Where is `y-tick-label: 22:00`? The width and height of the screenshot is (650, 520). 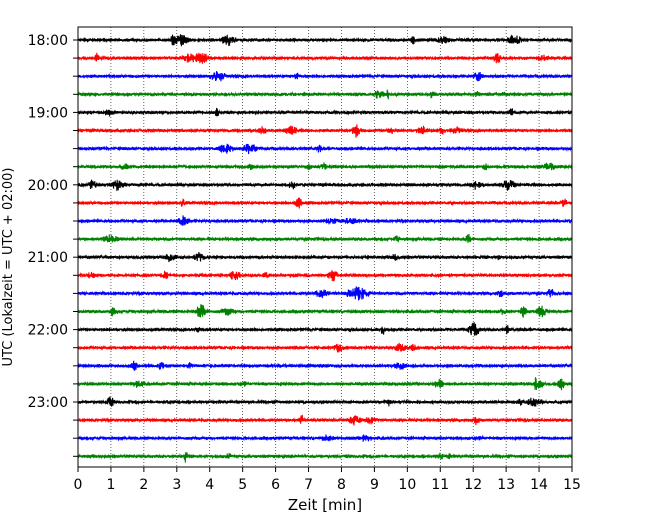
y-tick-label: 22:00 is located at coordinates (48, 331).